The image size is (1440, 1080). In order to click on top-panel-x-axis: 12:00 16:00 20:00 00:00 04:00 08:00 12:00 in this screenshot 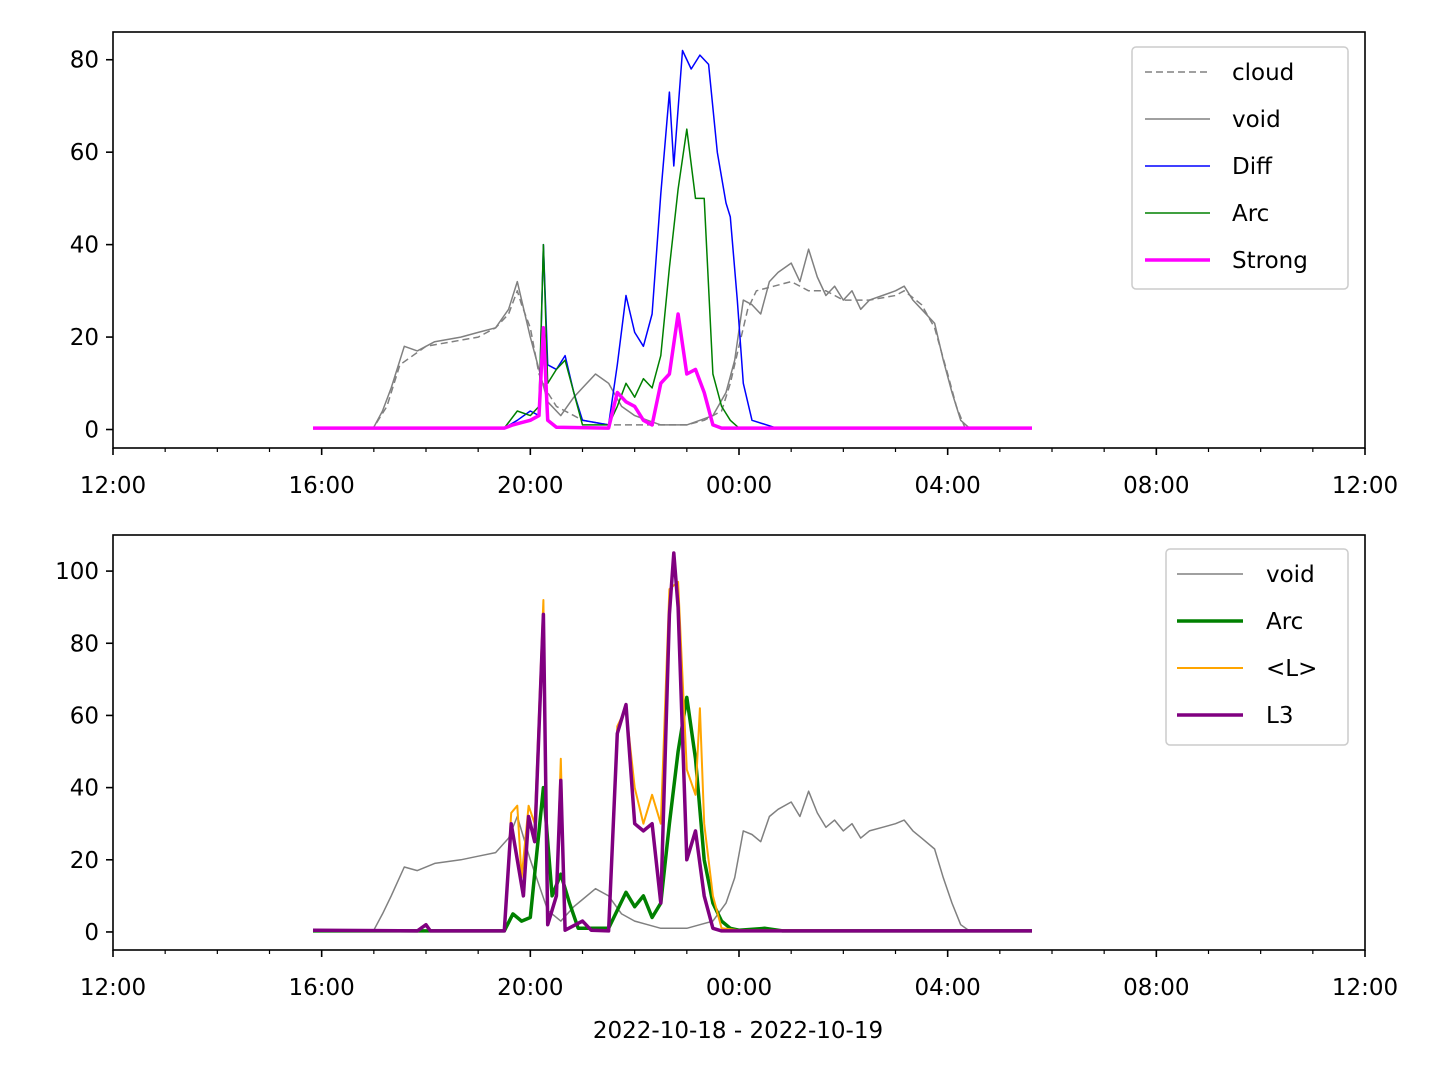, I will do `click(739, 473)`.